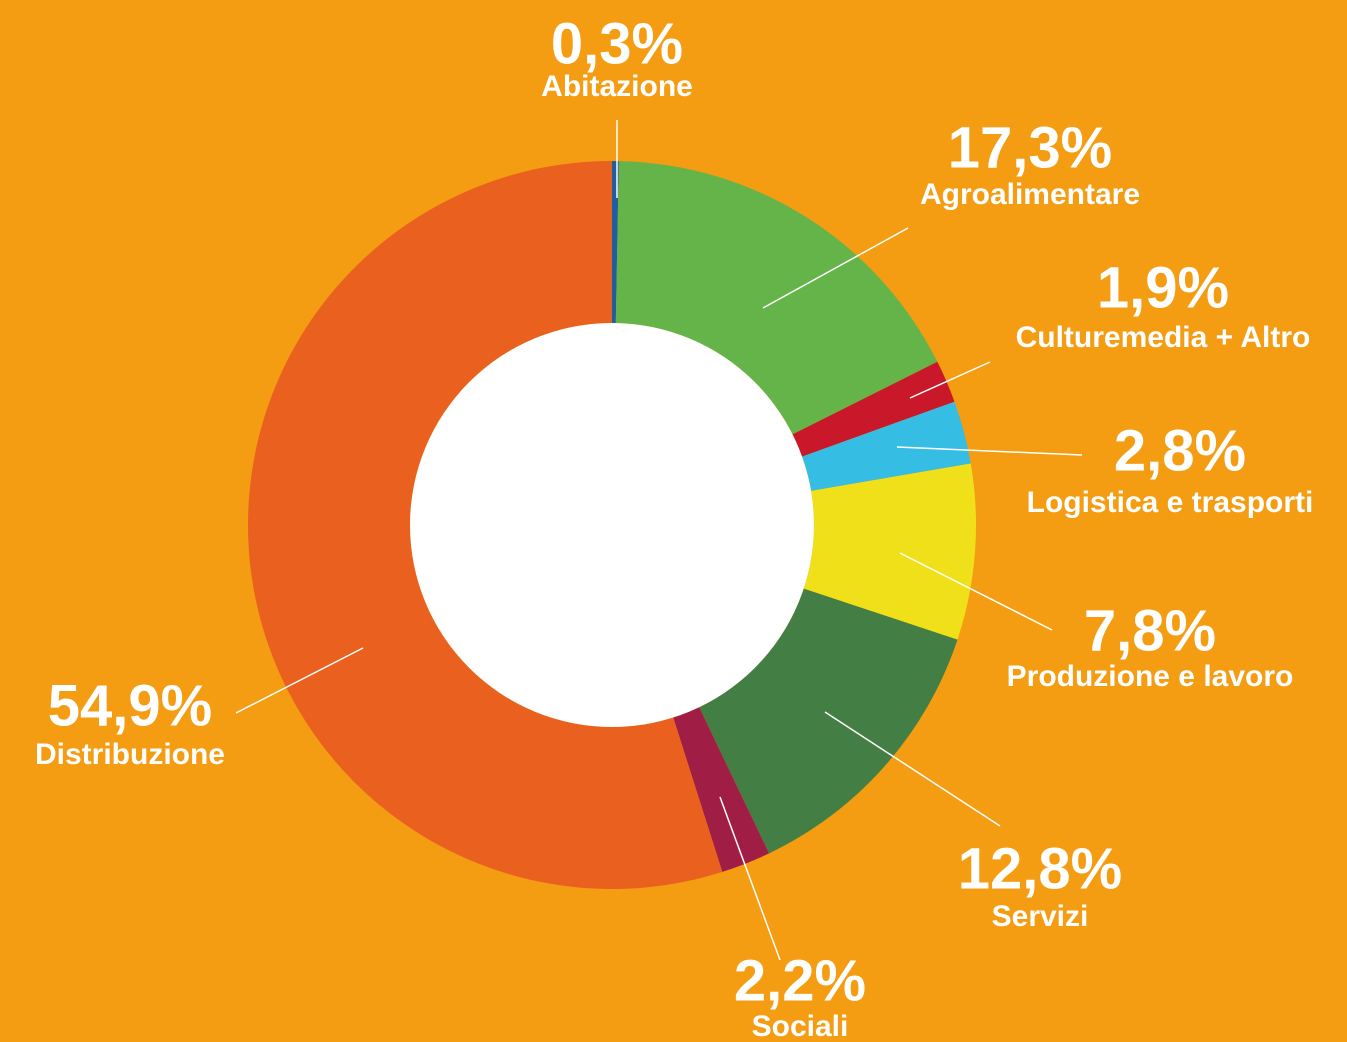 Image resolution: width=1347 pixels, height=1042 pixels. Describe the element at coordinates (1163, 287) in the screenshot. I see `value-label: 1,9%` at that location.